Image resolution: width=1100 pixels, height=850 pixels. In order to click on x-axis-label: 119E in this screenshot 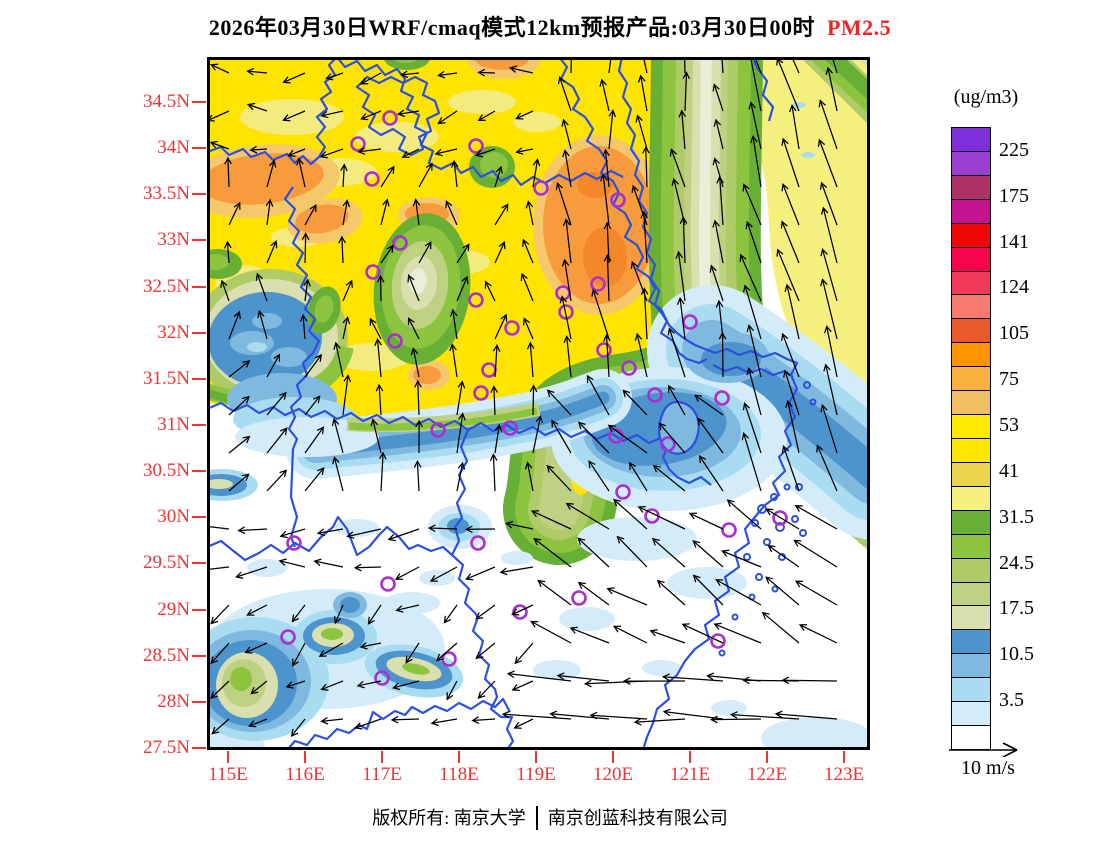, I will do `click(536, 774)`.